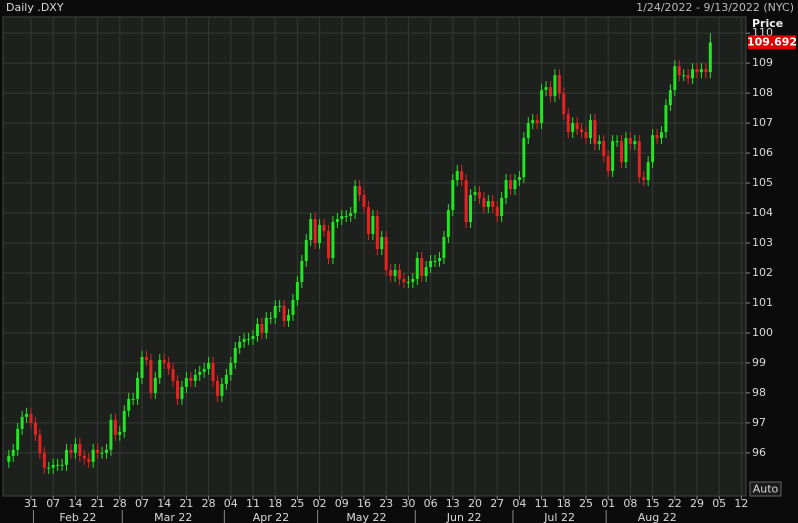 This screenshot has height=523, width=798. What do you see at coordinates (342, 503) in the screenshot?
I see `x-tick-label: 09` at bounding box center [342, 503].